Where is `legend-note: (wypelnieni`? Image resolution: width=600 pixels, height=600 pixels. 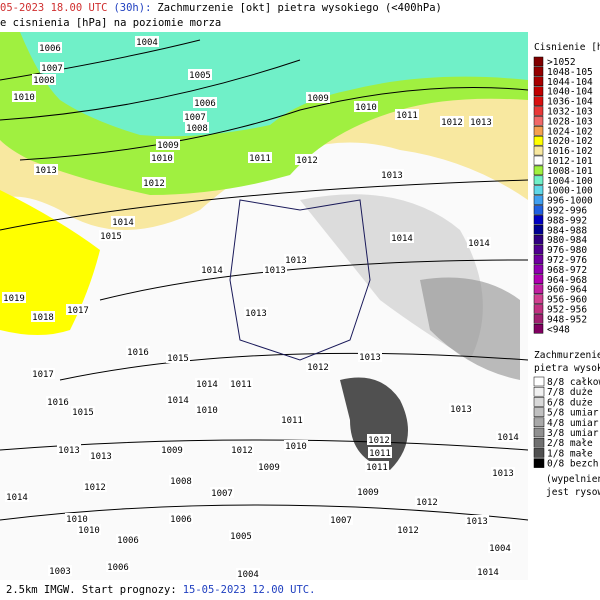
legend-note: (wypelnieni is located at coordinates (573, 479).